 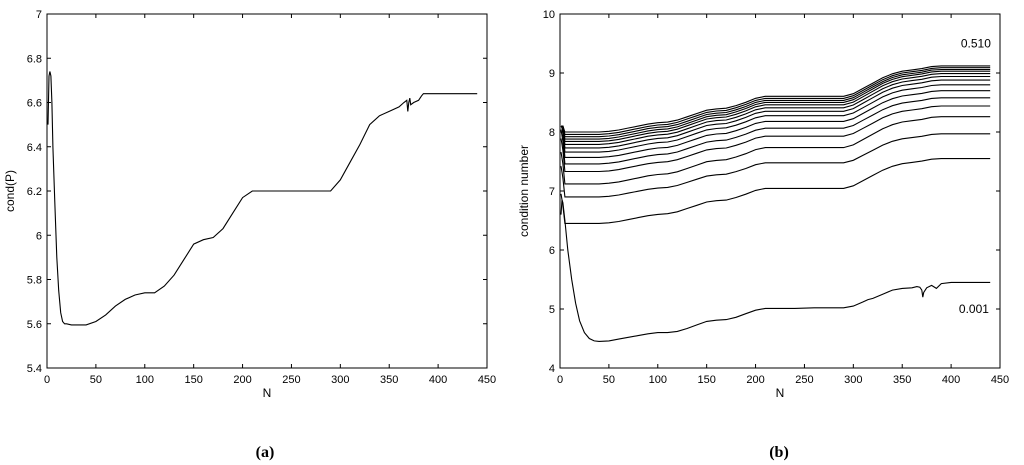 What do you see at coordinates (34, 59) in the screenshot?
I see `y-tick-label: 6.8` at bounding box center [34, 59].